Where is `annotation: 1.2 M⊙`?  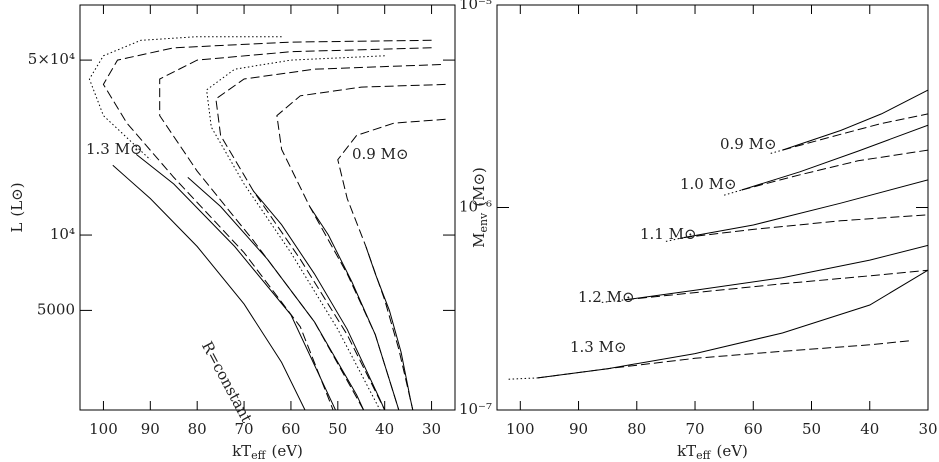
annotation: 1.2 M⊙ is located at coordinates (606, 297).